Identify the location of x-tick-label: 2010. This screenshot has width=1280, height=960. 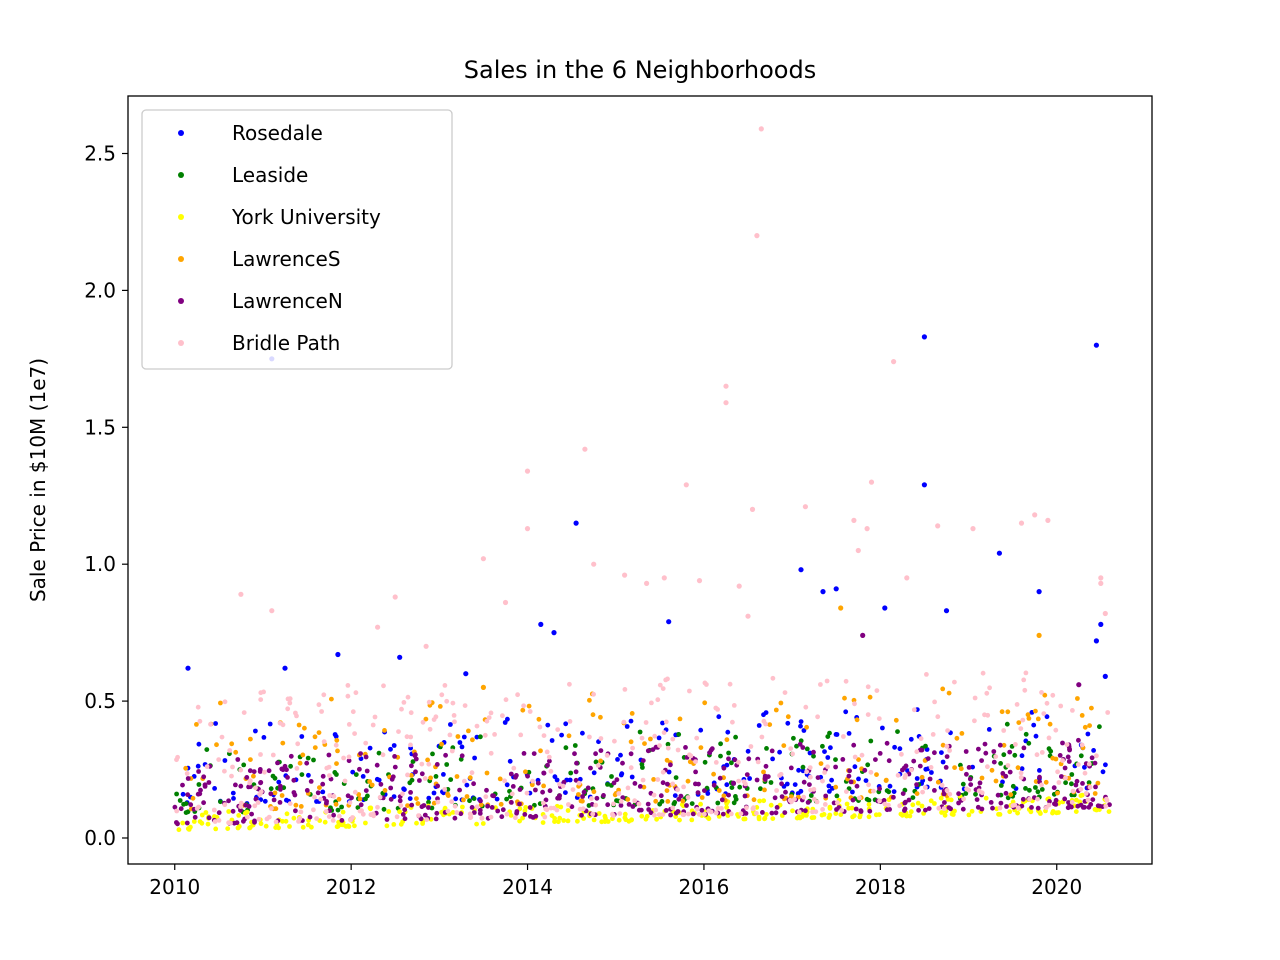
(174, 887).